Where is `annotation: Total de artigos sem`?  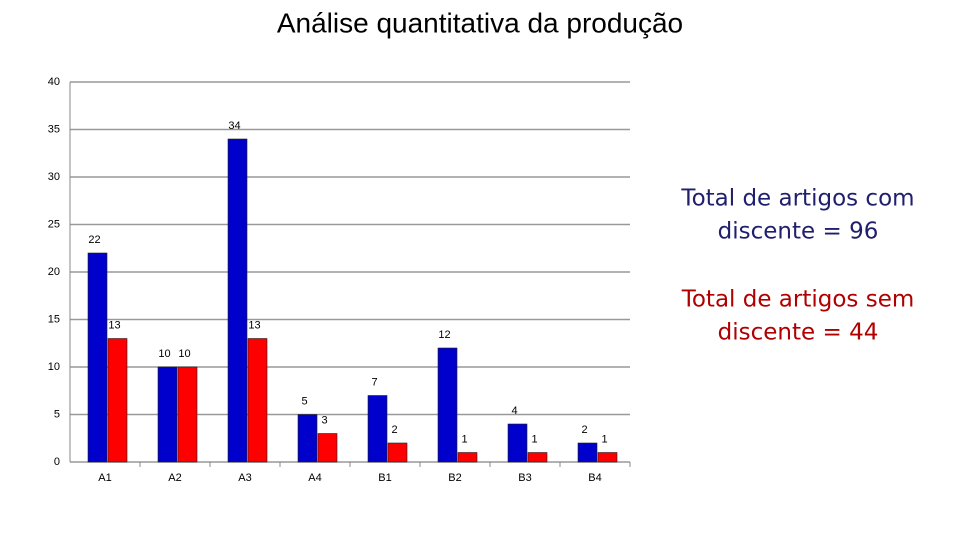 annotation: Total de artigos sem is located at coordinates (798, 300).